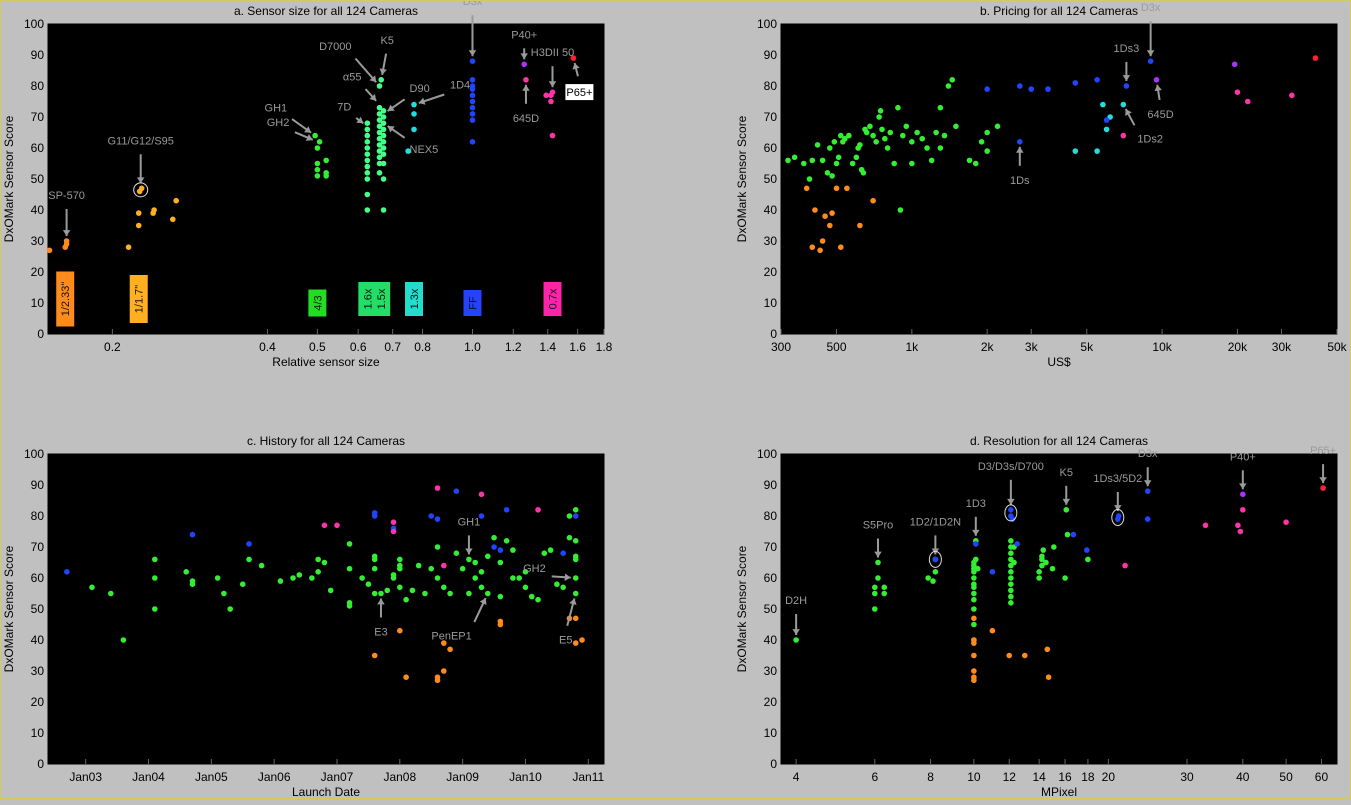 The width and height of the screenshot is (1351, 805). What do you see at coordinates (771, 86) in the screenshot?
I see `y-tick-label: 80` at bounding box center [771, 86].